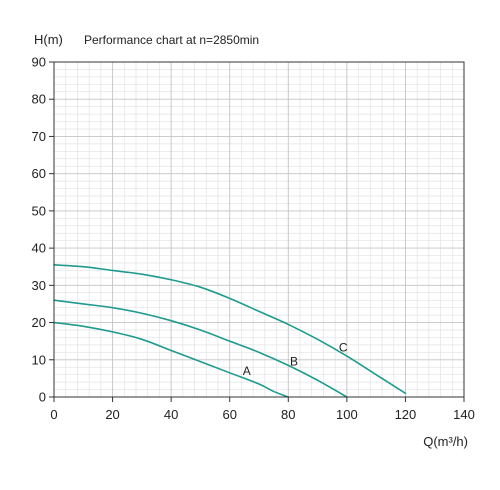 This screenshot has height=490, width=500. I want to click on x-tick-label: 140, so click(464, 414).